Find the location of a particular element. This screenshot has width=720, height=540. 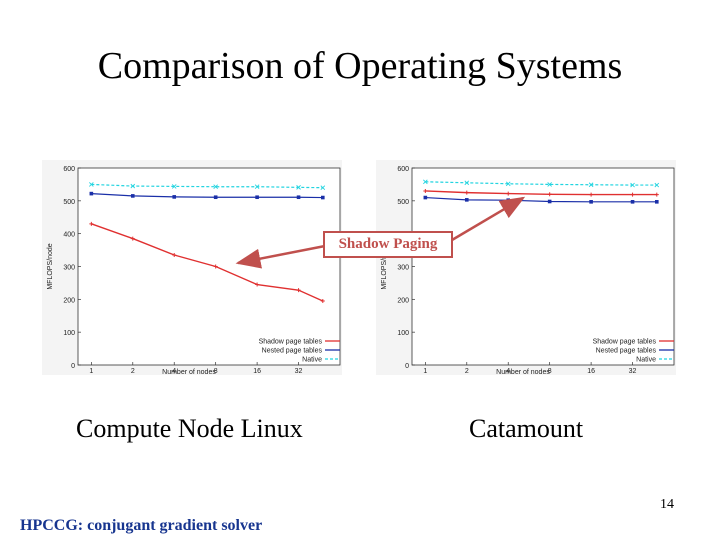

slide-title: Comparison of Operating Systems is located at coordinates (360, 66).